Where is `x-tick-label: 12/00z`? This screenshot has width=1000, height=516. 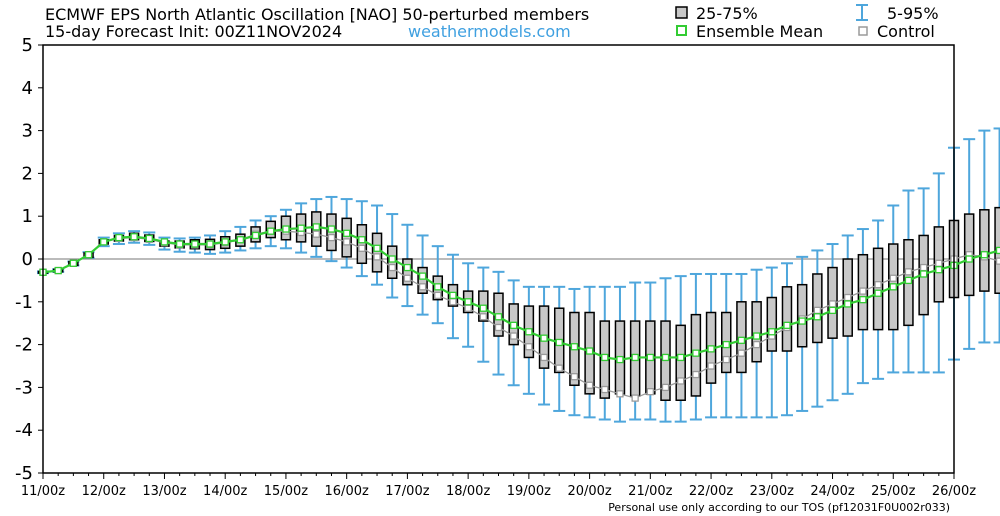
x-tick-label: 12/00z is located at coordinates (104, 491).